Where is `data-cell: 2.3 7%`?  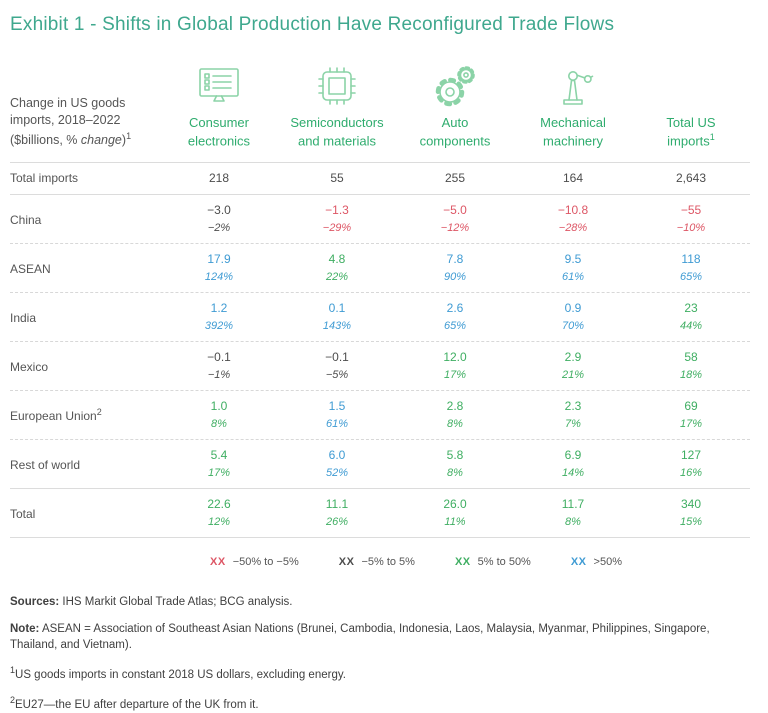 data-cell: 2.3 7% is located at coordinates (573, 415).